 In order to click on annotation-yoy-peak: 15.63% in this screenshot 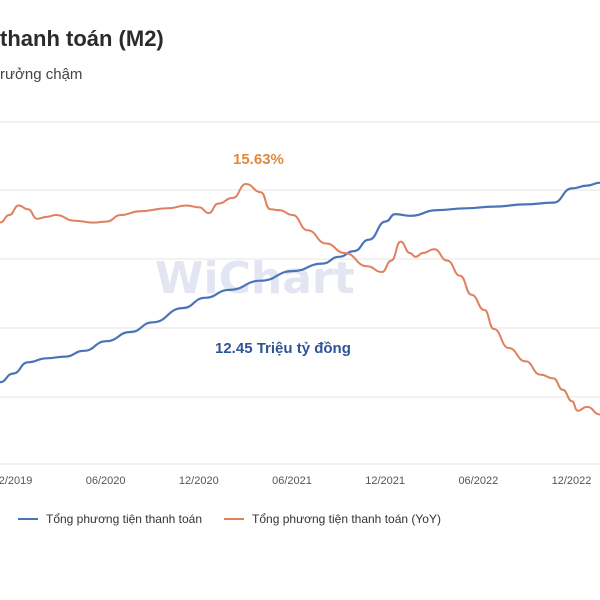, I will do `click(258, 159)`.